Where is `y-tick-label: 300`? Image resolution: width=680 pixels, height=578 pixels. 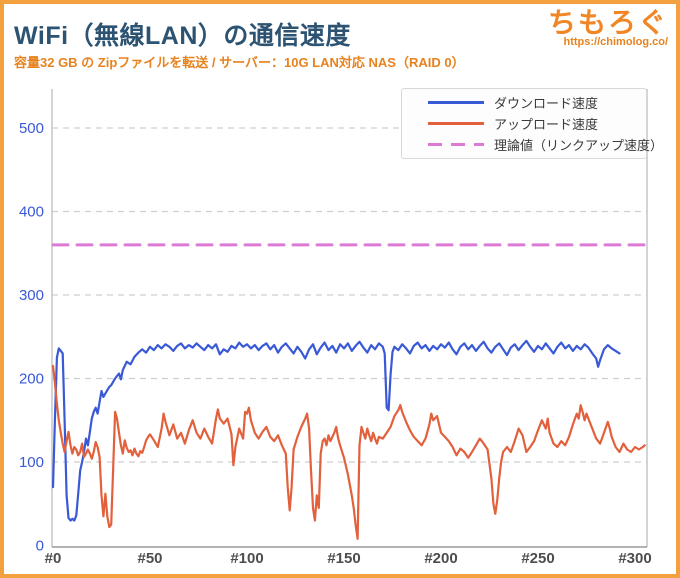 y-tick-label: 300 is located at coordinates (31, 295).